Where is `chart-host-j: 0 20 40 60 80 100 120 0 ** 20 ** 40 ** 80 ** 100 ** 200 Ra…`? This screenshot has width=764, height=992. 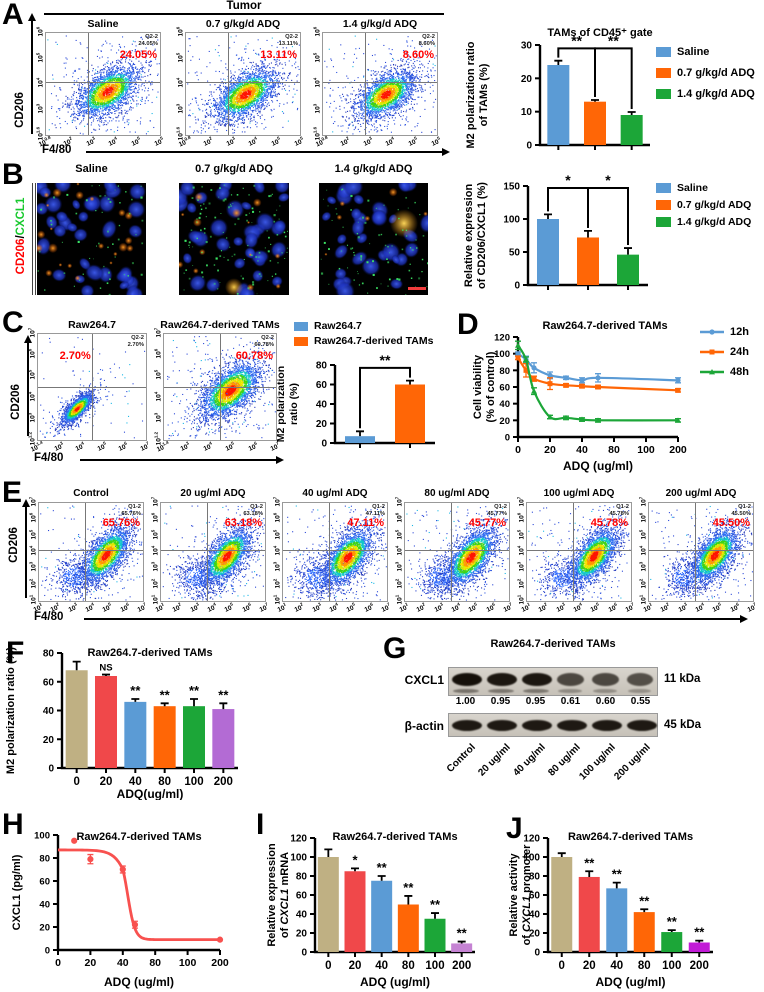 chart-host-j: 0 20 40 60 80 100 120 0 ** 20 ** 40 ** 80 ** 100 ** 200 Ra… is located at coordinates (634, 896).